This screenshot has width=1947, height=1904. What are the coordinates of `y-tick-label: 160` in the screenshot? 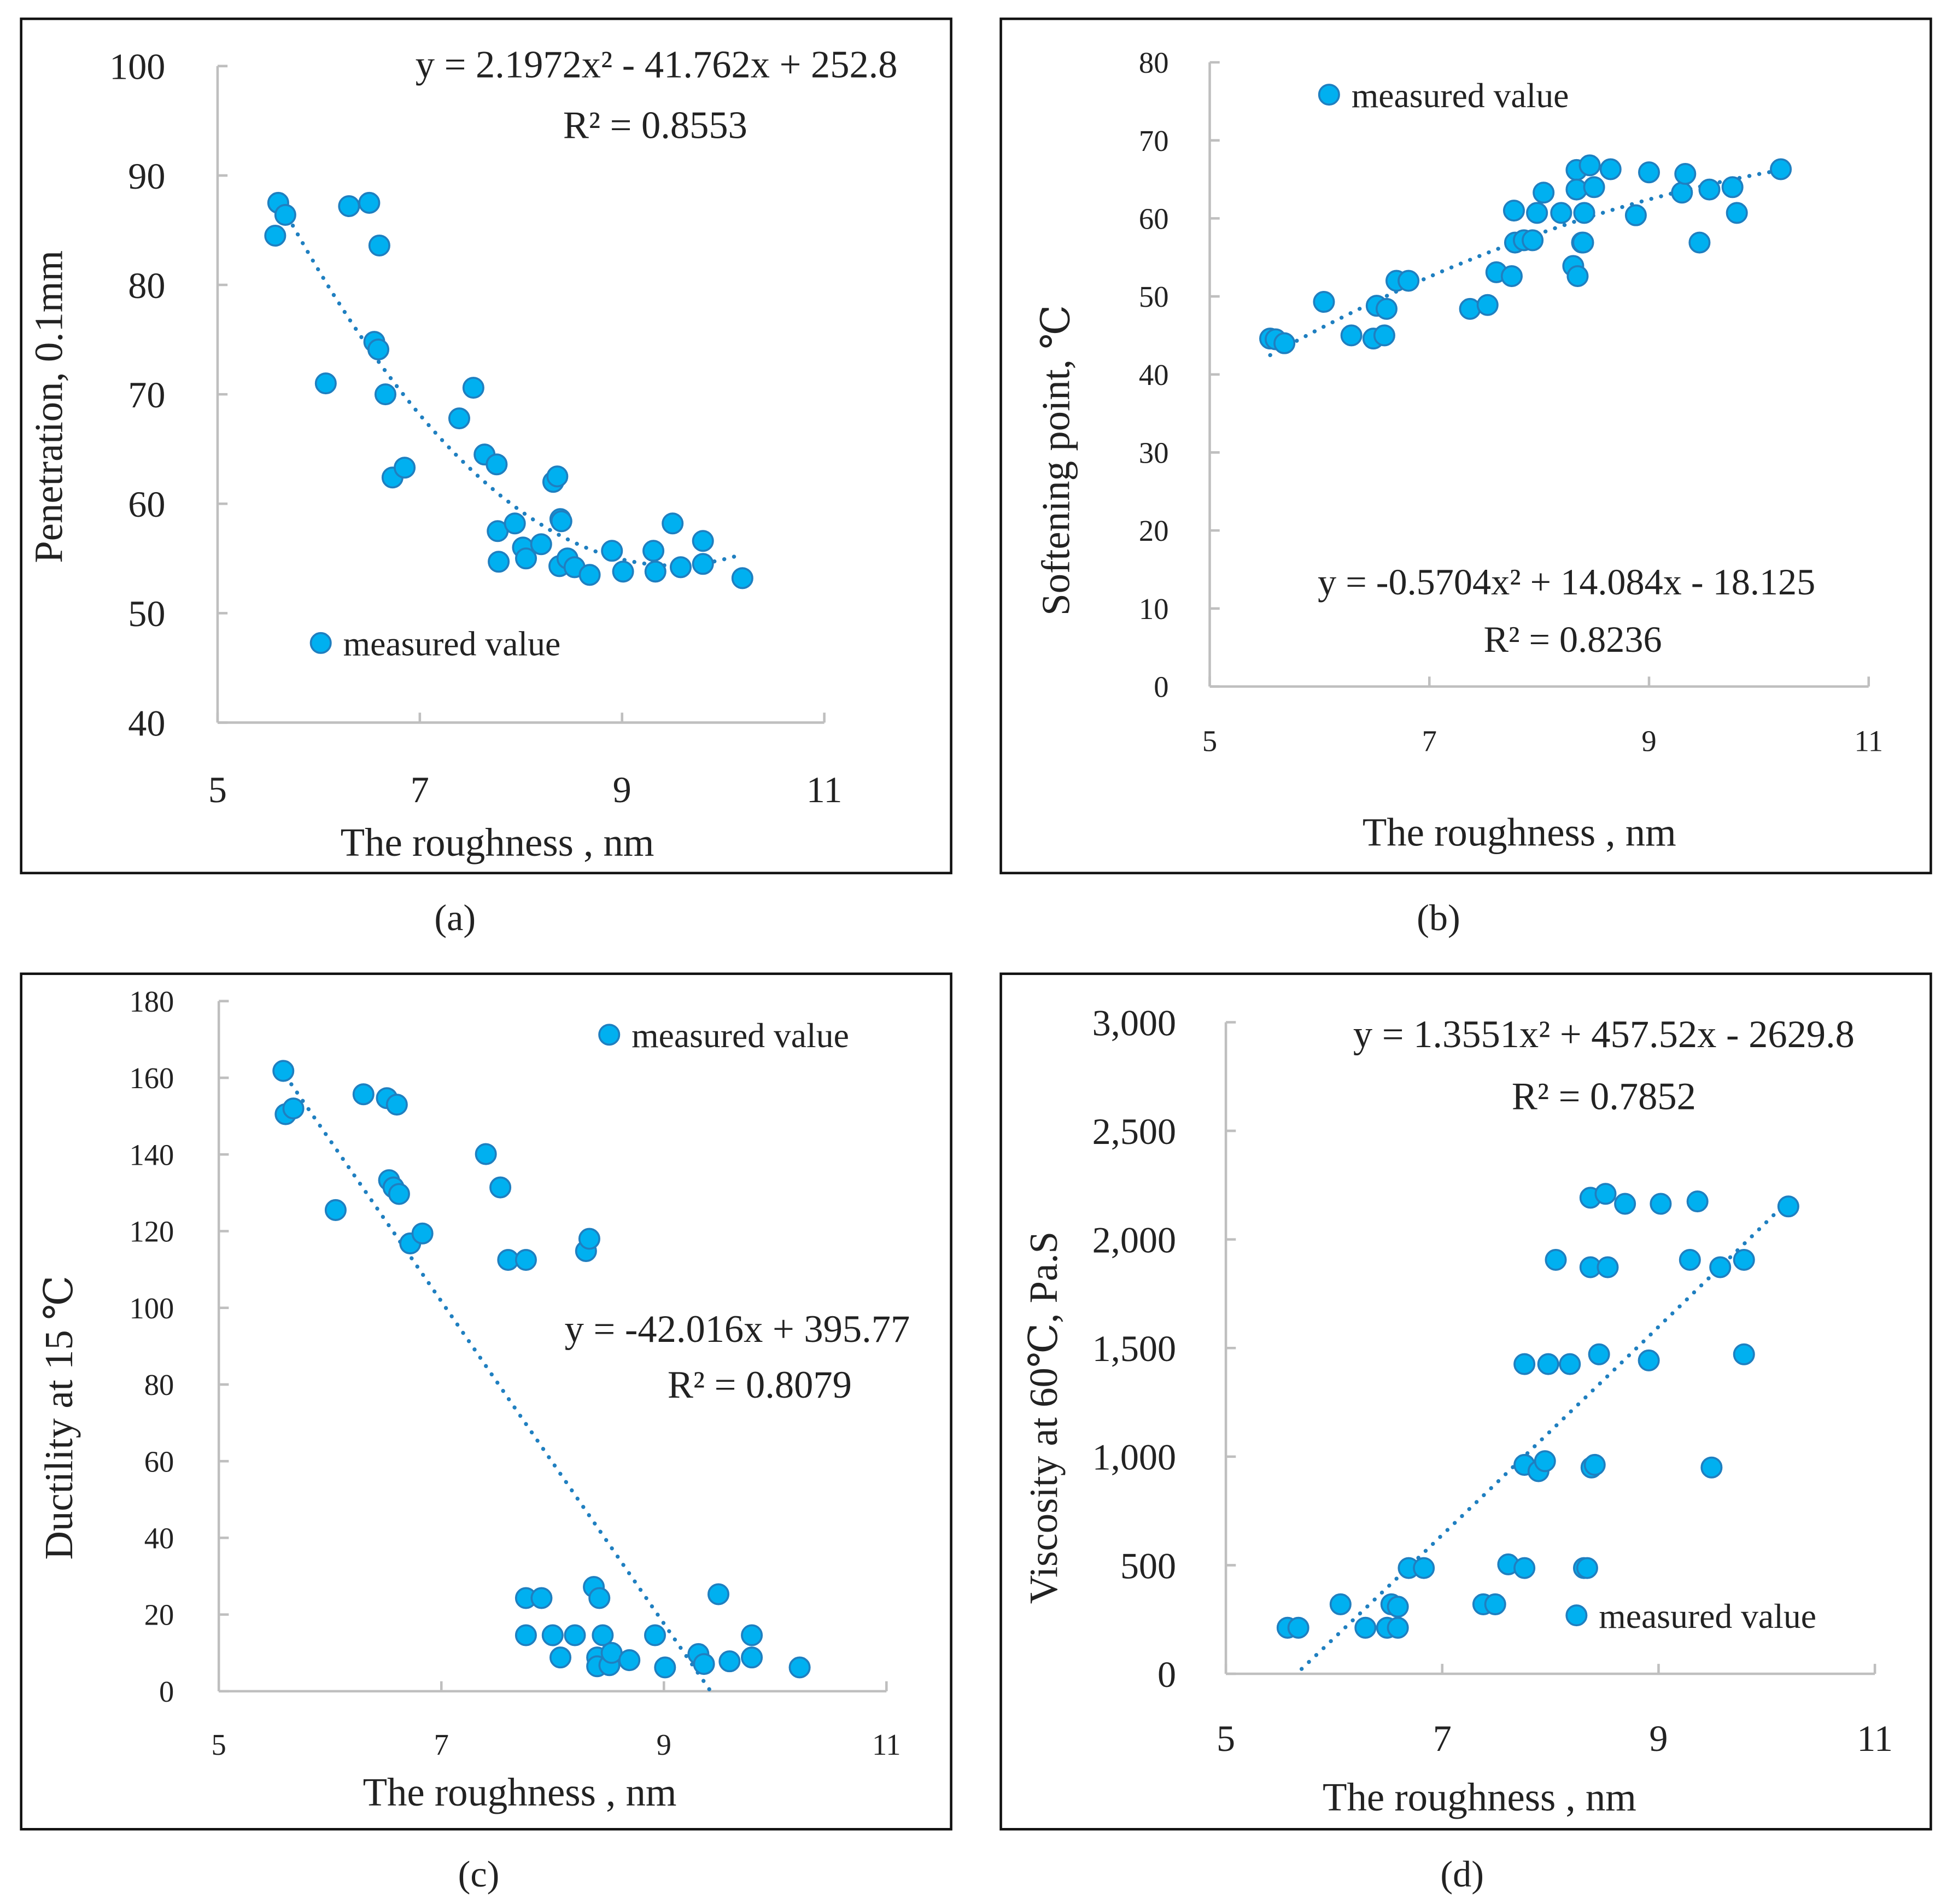 It's located at (152, 1078).